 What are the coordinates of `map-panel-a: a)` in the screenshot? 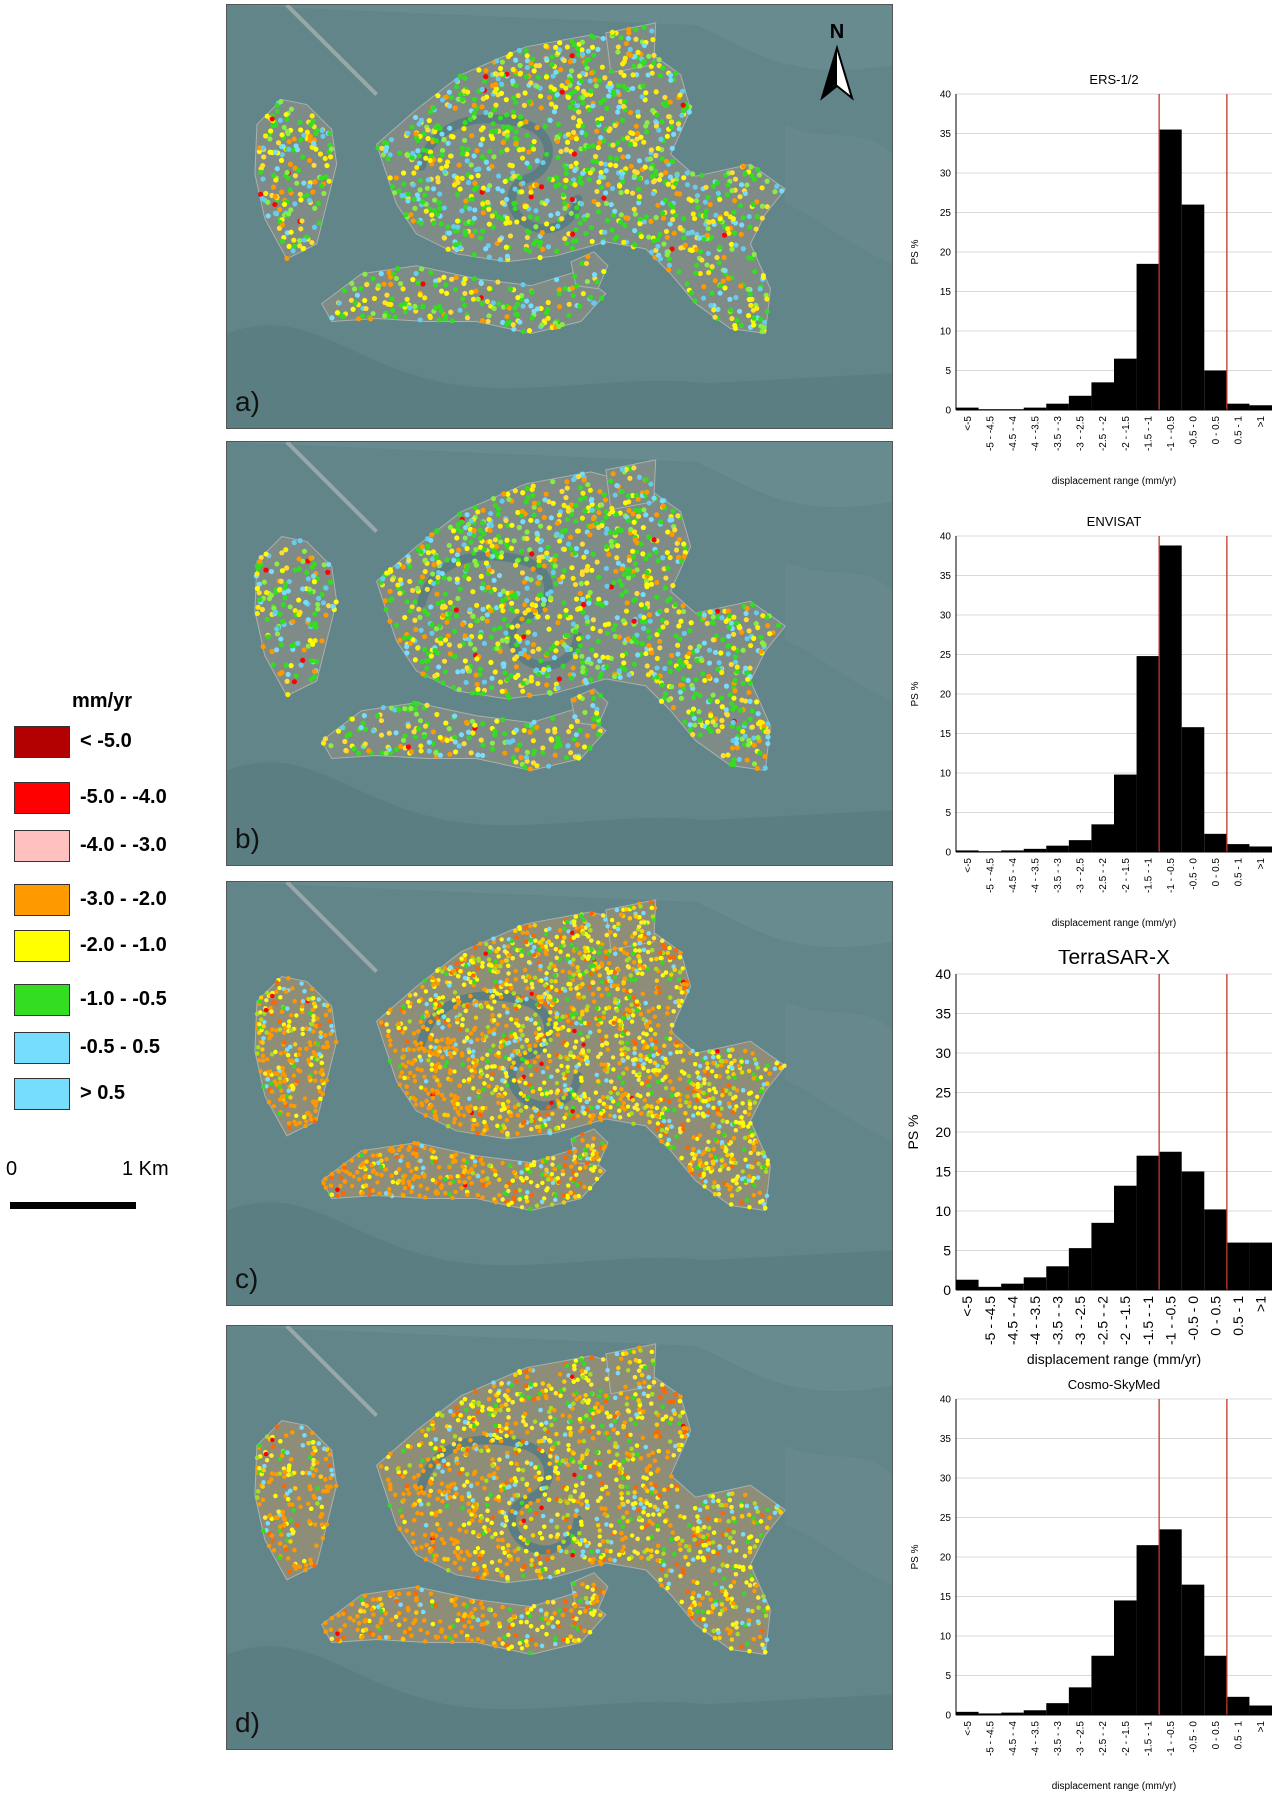 It's located at (559, 216).